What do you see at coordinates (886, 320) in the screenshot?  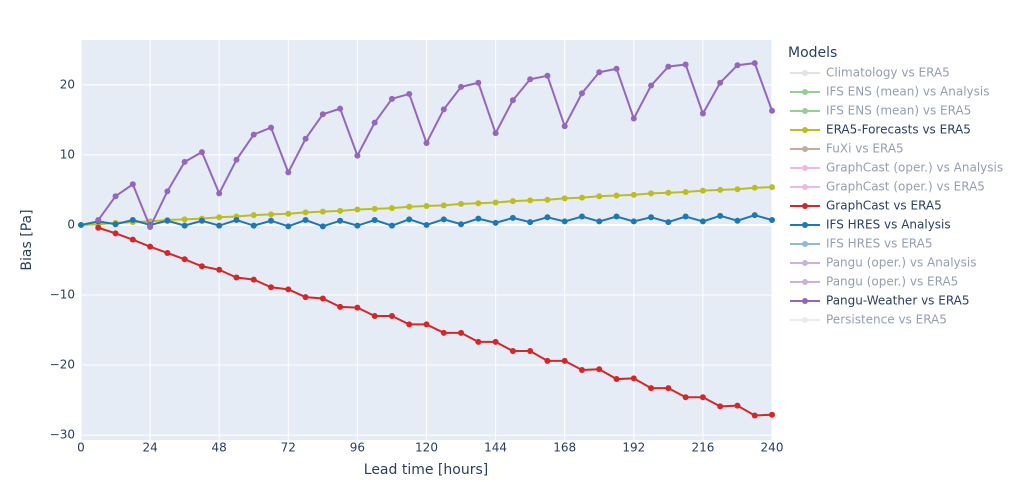 I see `legend-label: Persistence vs ERA5` at bounding box center [886, 320].